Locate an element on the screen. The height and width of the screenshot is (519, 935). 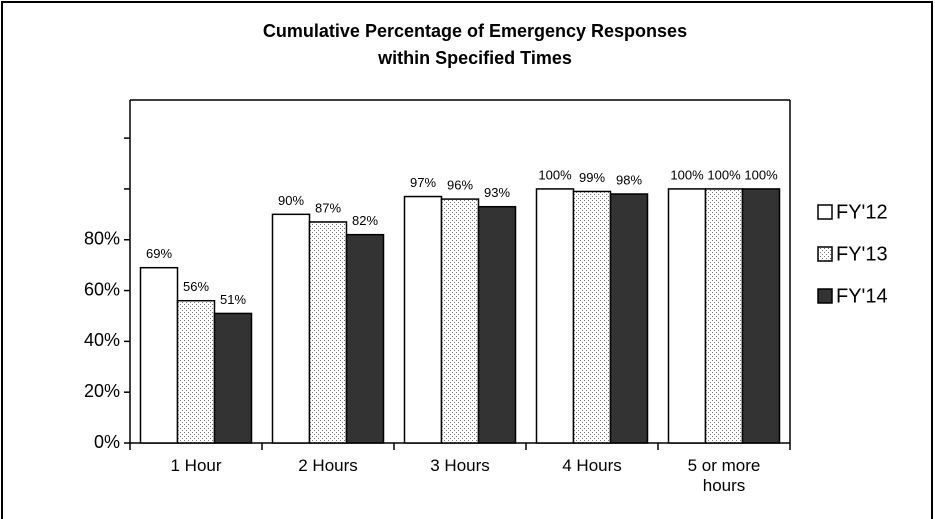
x-label-box: 5 or more hours is located at coordinates (724, 475).